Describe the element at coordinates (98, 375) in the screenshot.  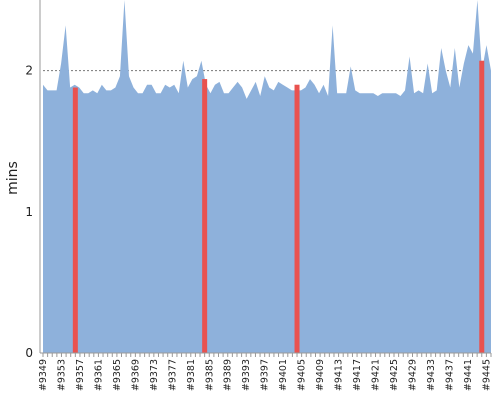
I see `x-tick-label: #9361` at that location.